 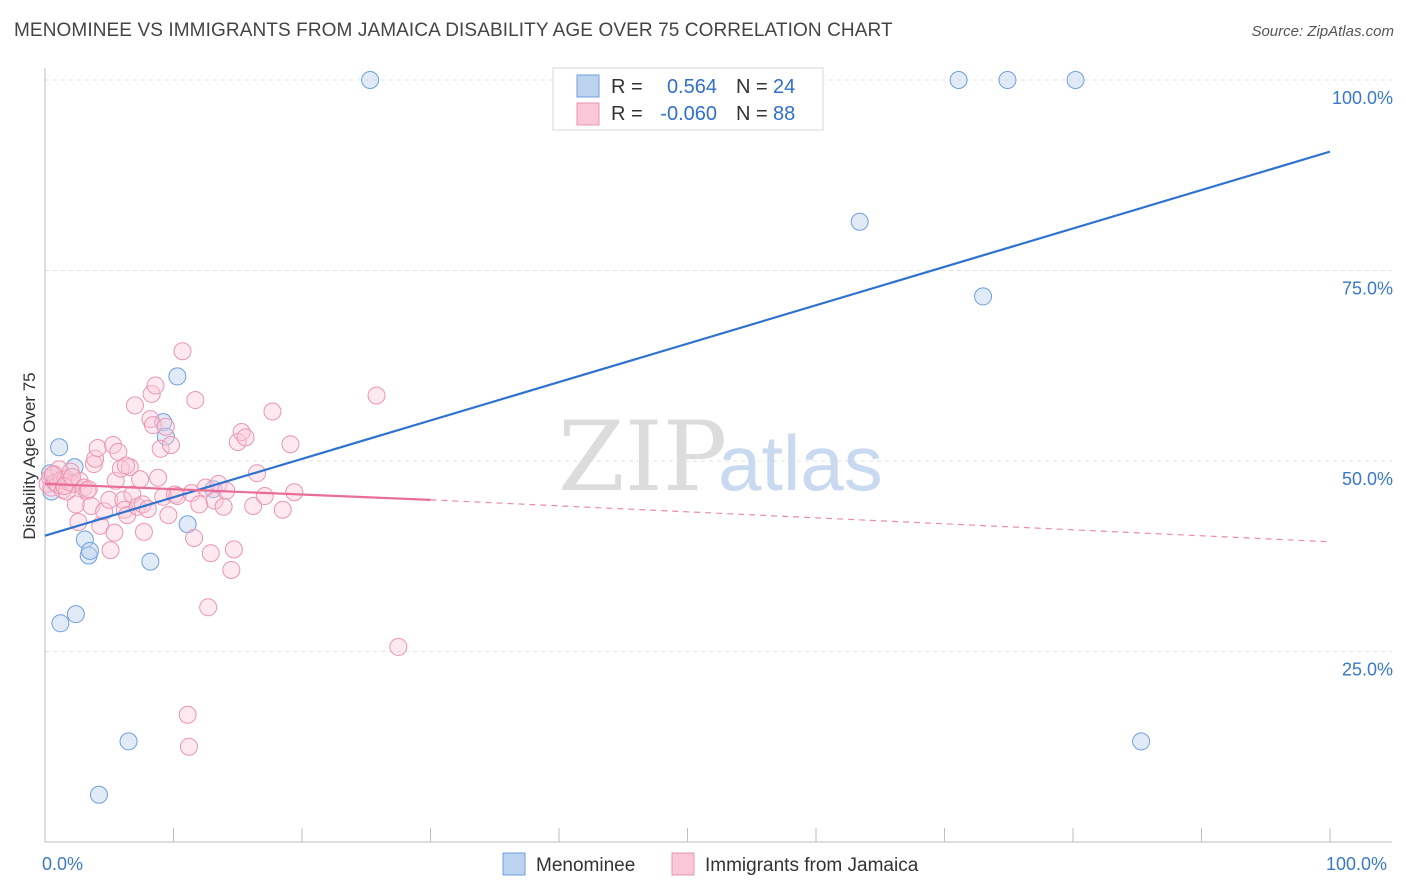 What do you see at coordinates (627, 87) in the screenshot?
I see `legend-r-label-menominee: R =` at bounding box center [627, 87].